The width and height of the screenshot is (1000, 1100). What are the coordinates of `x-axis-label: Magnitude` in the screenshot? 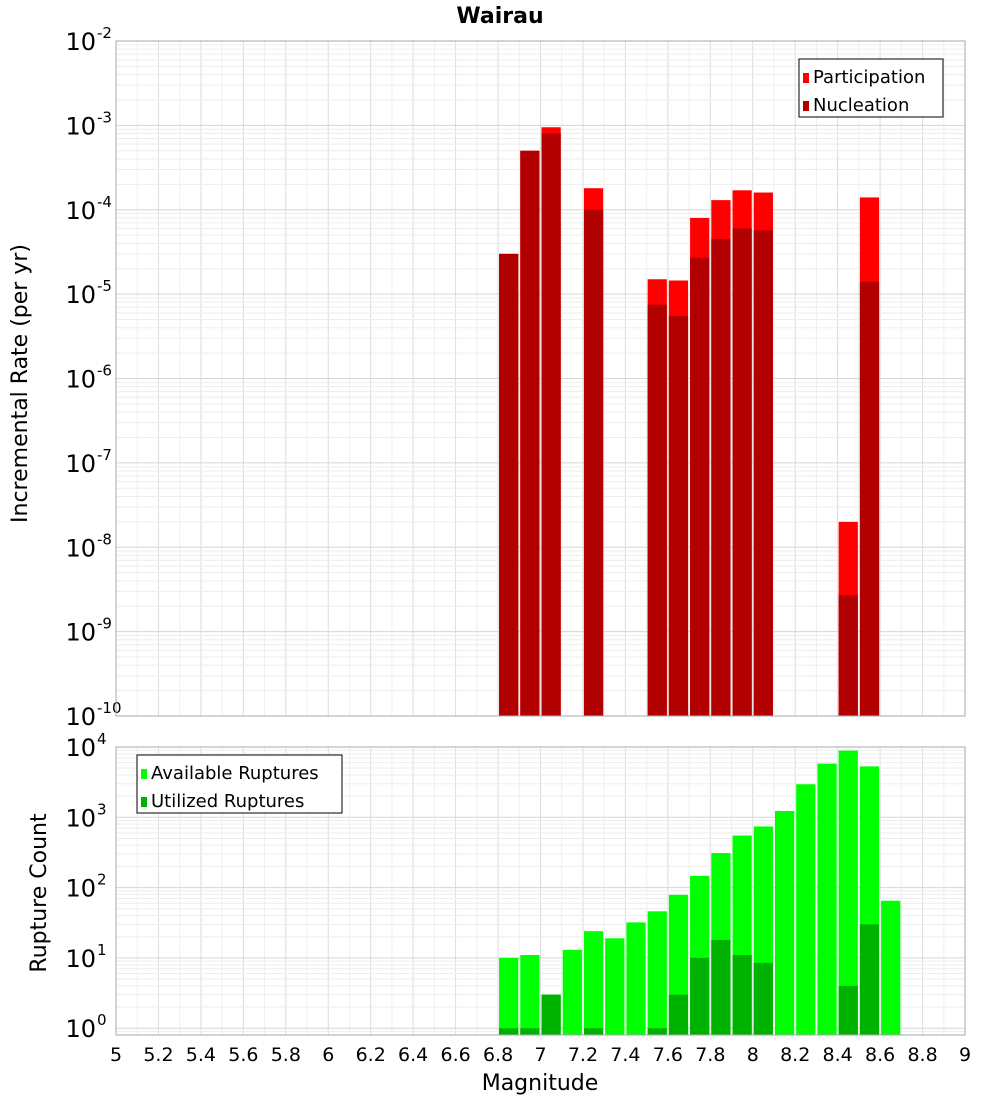 It's located at (540, 1083).